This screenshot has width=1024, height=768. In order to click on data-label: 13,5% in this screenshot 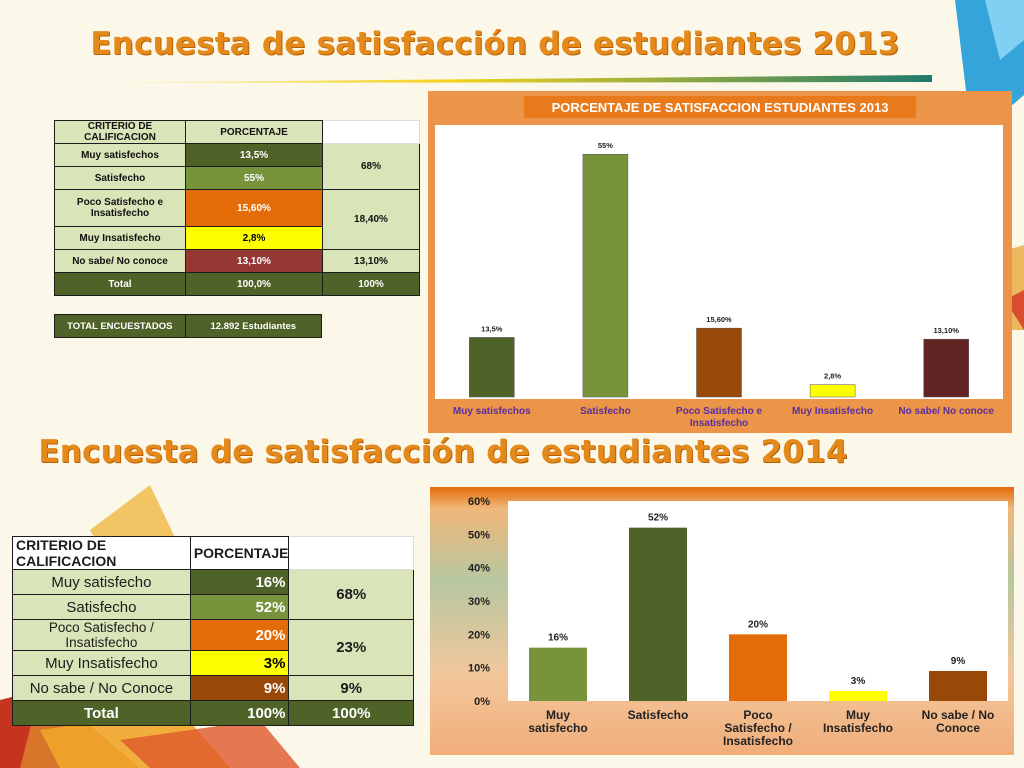, I will do `click(492, 328)`.